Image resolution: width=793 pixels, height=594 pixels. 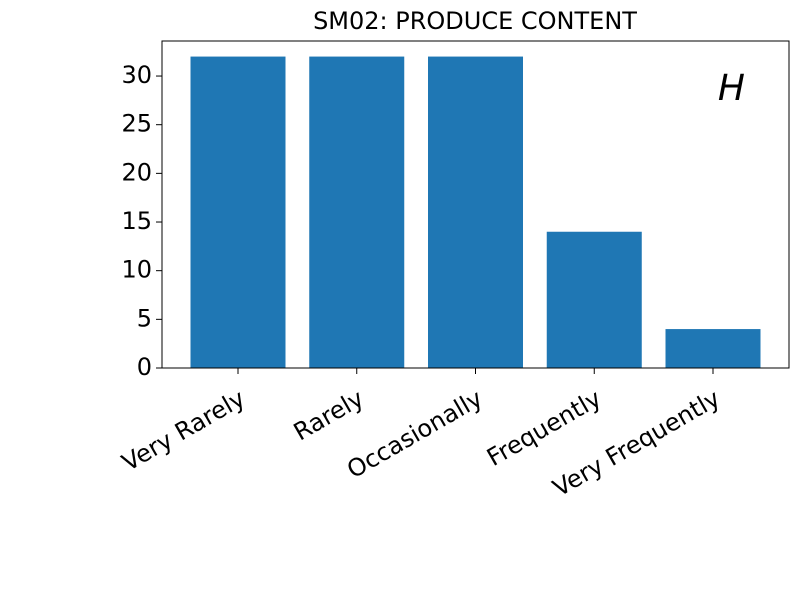 What do you see at coordinates (144, 318) in the screenshot?
I see `y-tick-label: 5` at bounding box center [144, 318].